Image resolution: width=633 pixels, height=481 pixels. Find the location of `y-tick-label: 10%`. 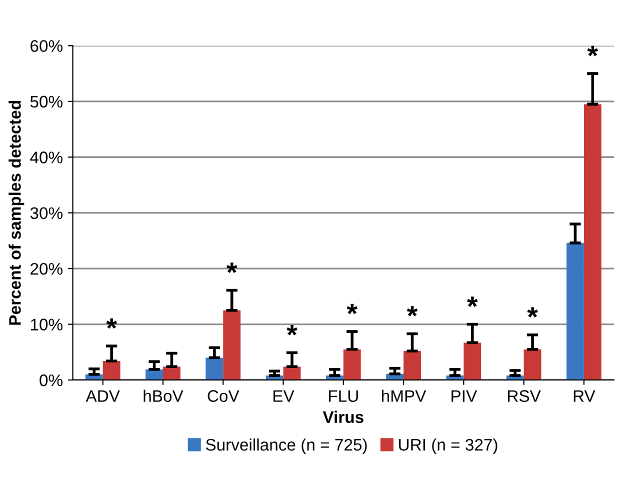

y-tick-label: 10% is located at coordinates (46, 324).